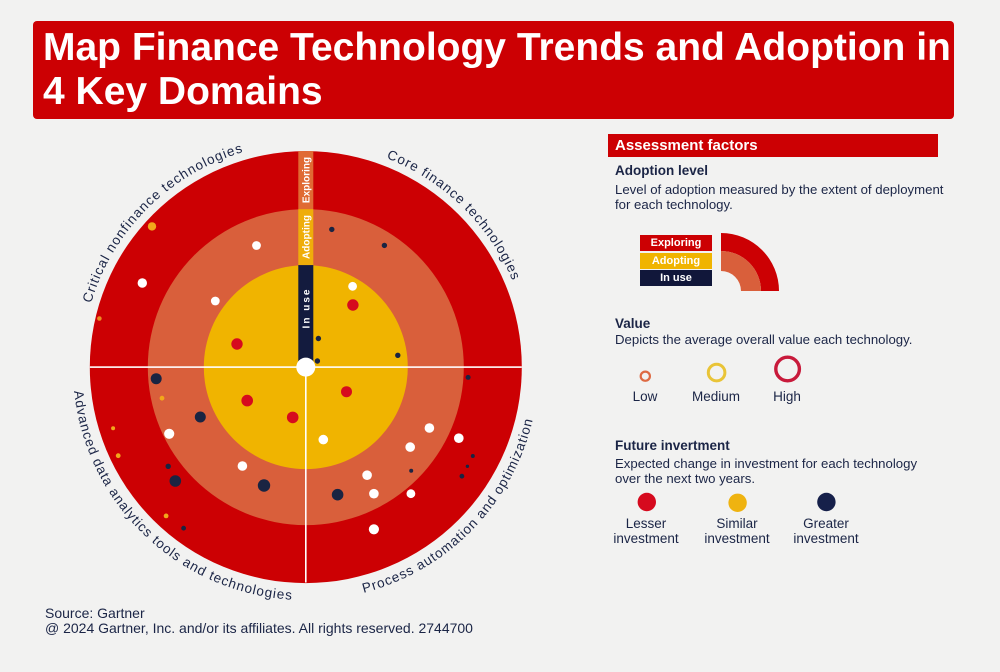  What do you see at coordinates (306, 180) in the screenshot?
I see `svg-text: Exploring` at bounding box center [306, 180].